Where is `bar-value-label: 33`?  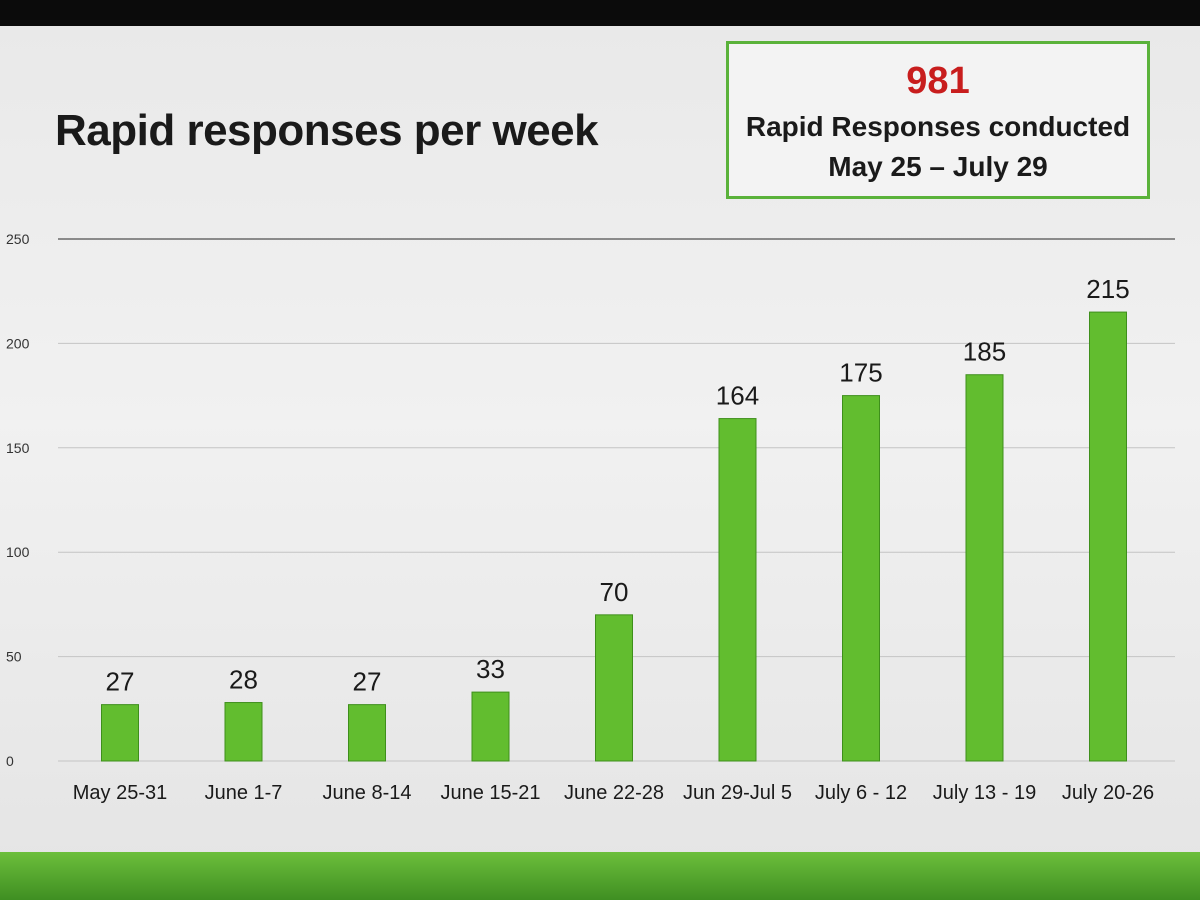 bar-value-label: 33 is located at coordinates (490, 669).